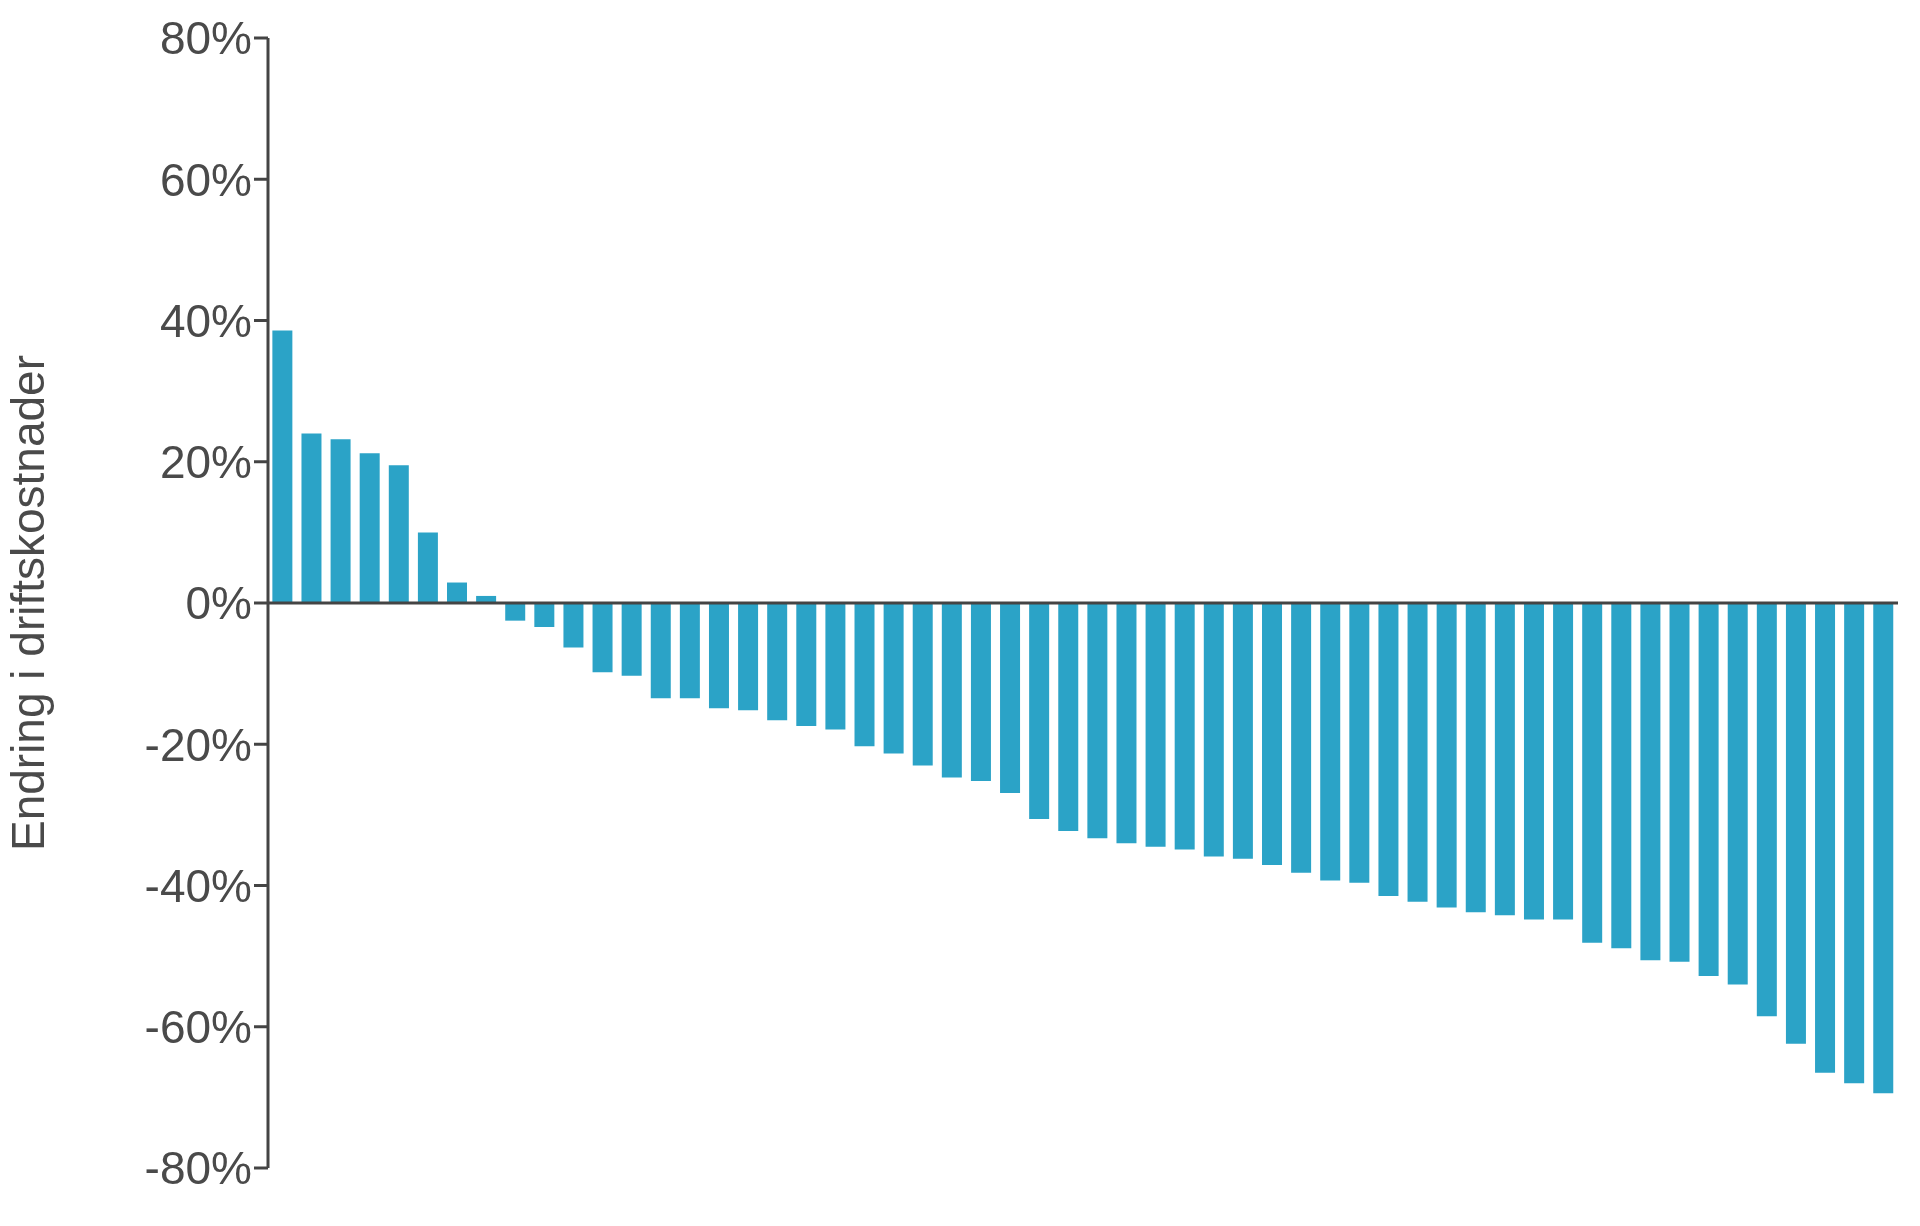 The width and height of the screenshot is (1920, 1226). Describe the element at coordinates (218, 603) in the screenshot. I see `y-tick-label: 0%` at that location.